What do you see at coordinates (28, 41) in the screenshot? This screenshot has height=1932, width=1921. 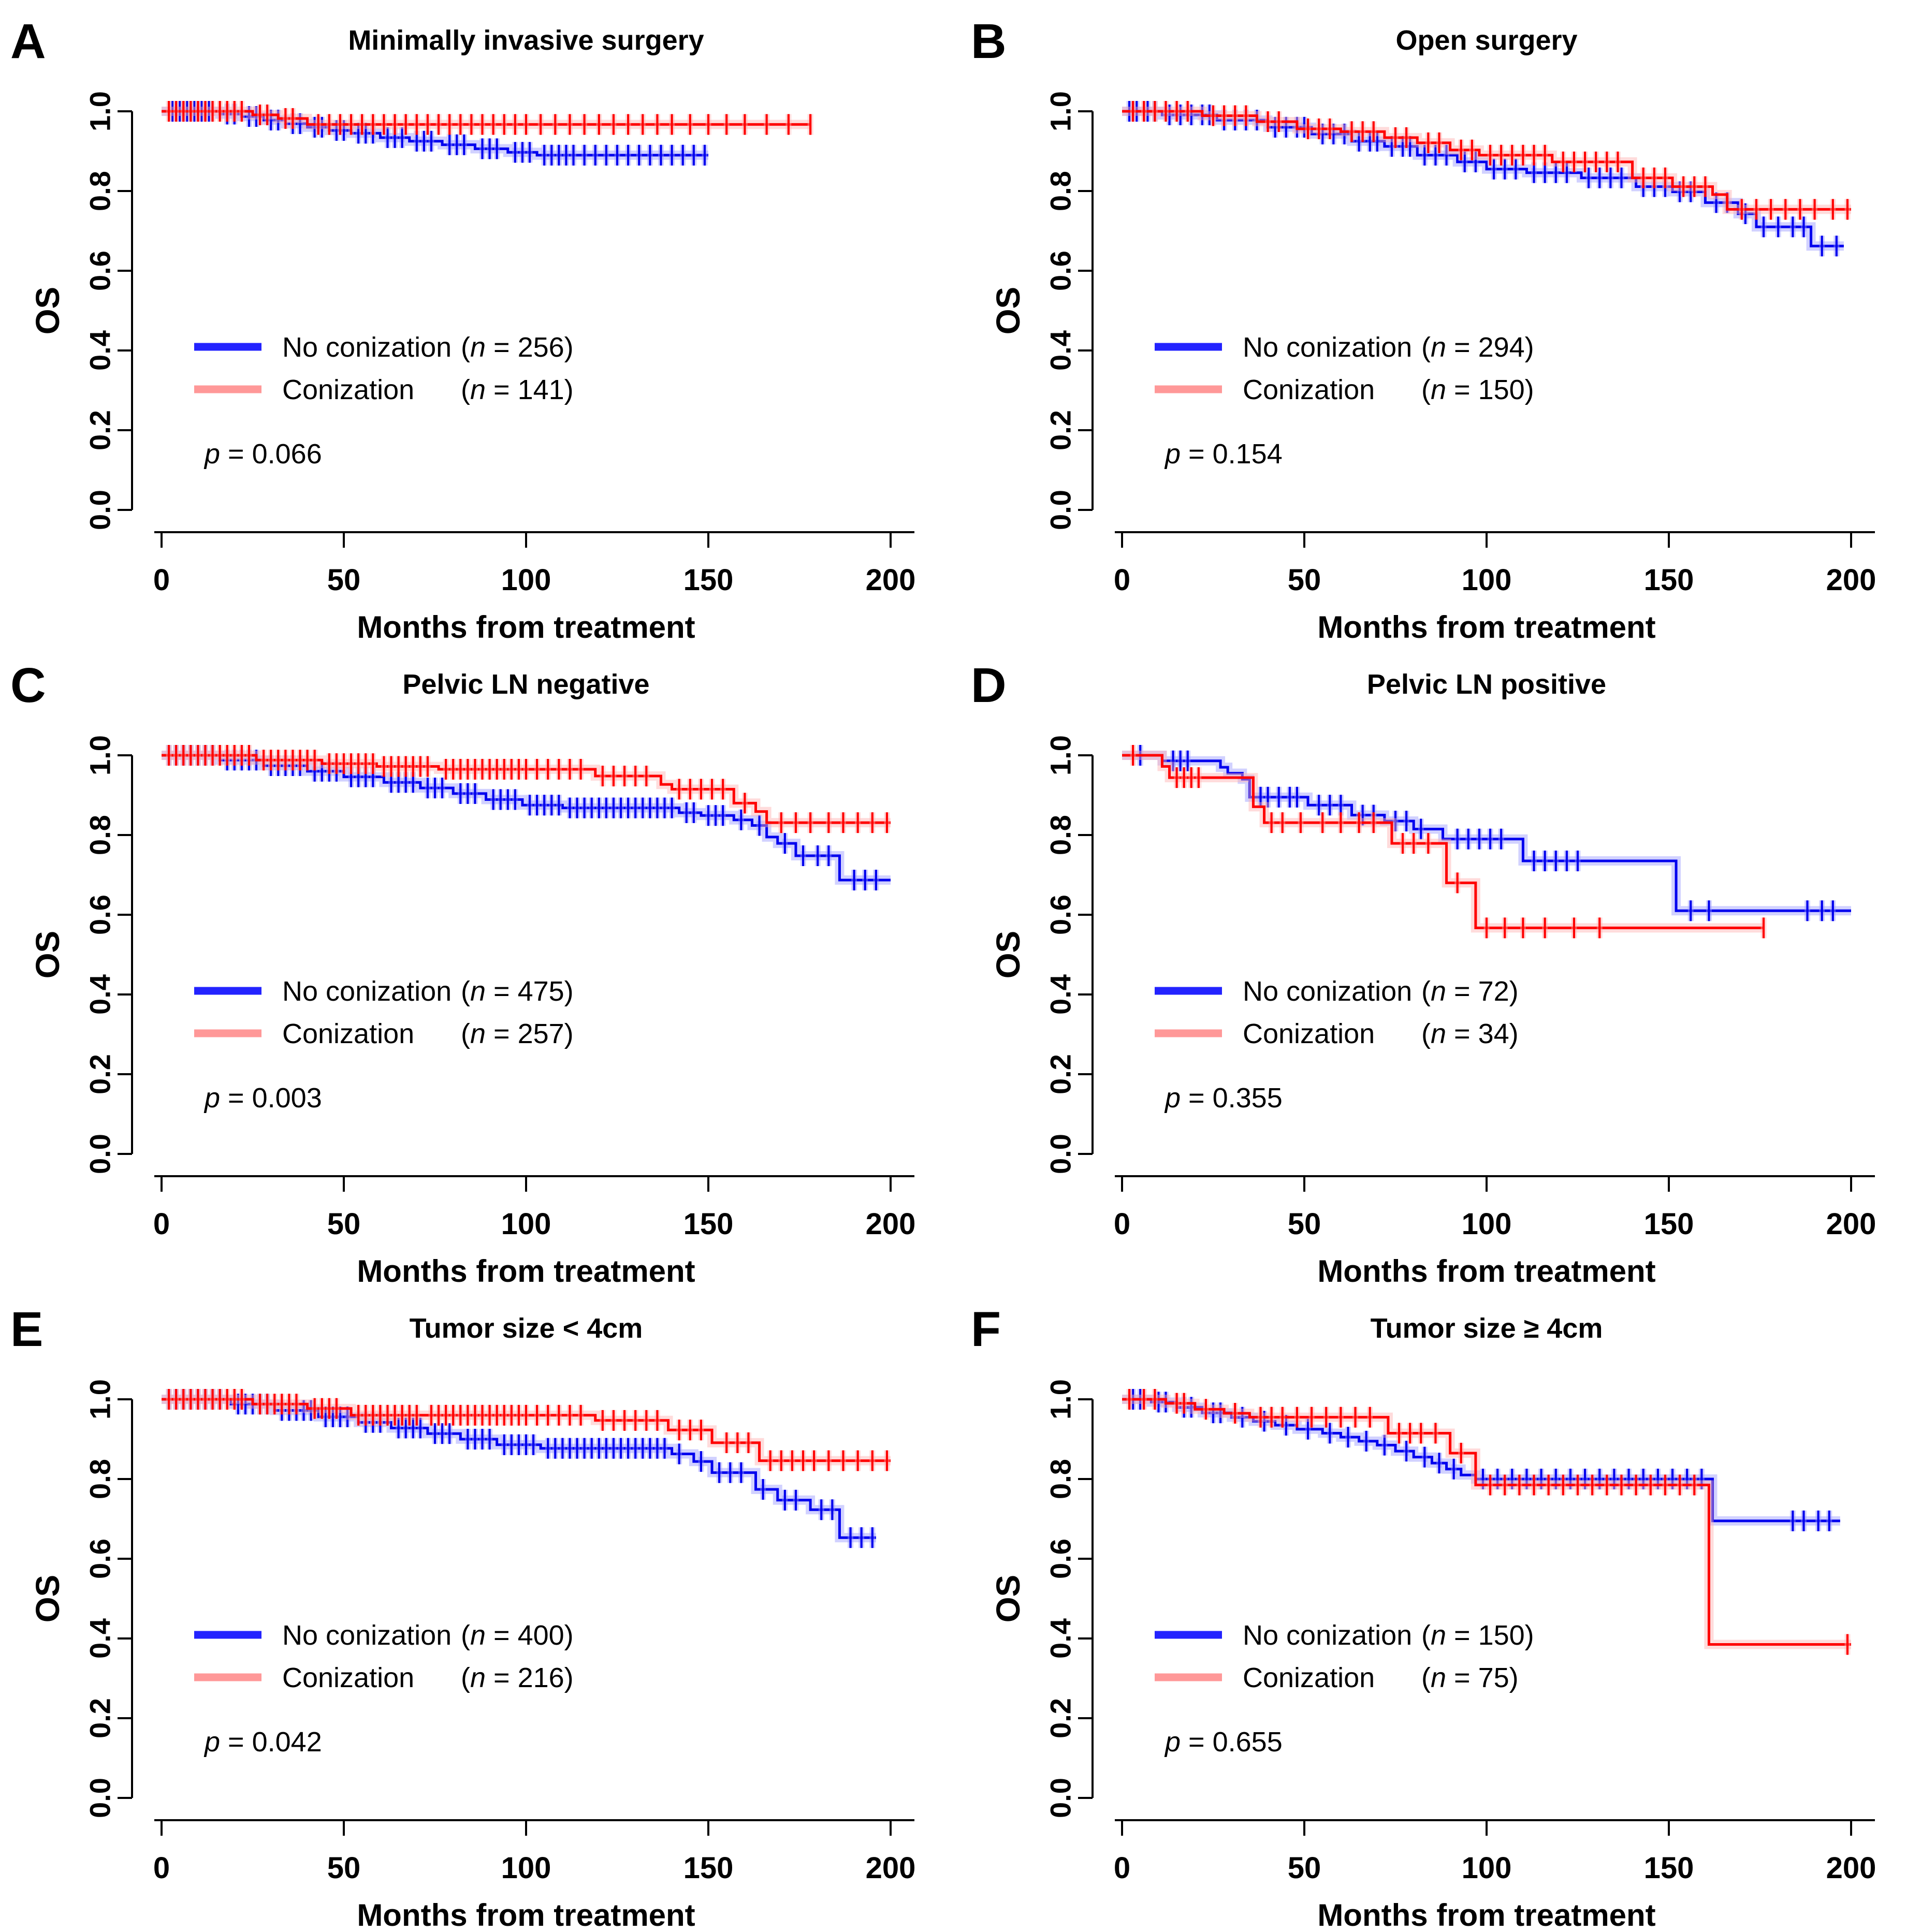 I see `panel-letter: A` at bounding box center [28, 41].